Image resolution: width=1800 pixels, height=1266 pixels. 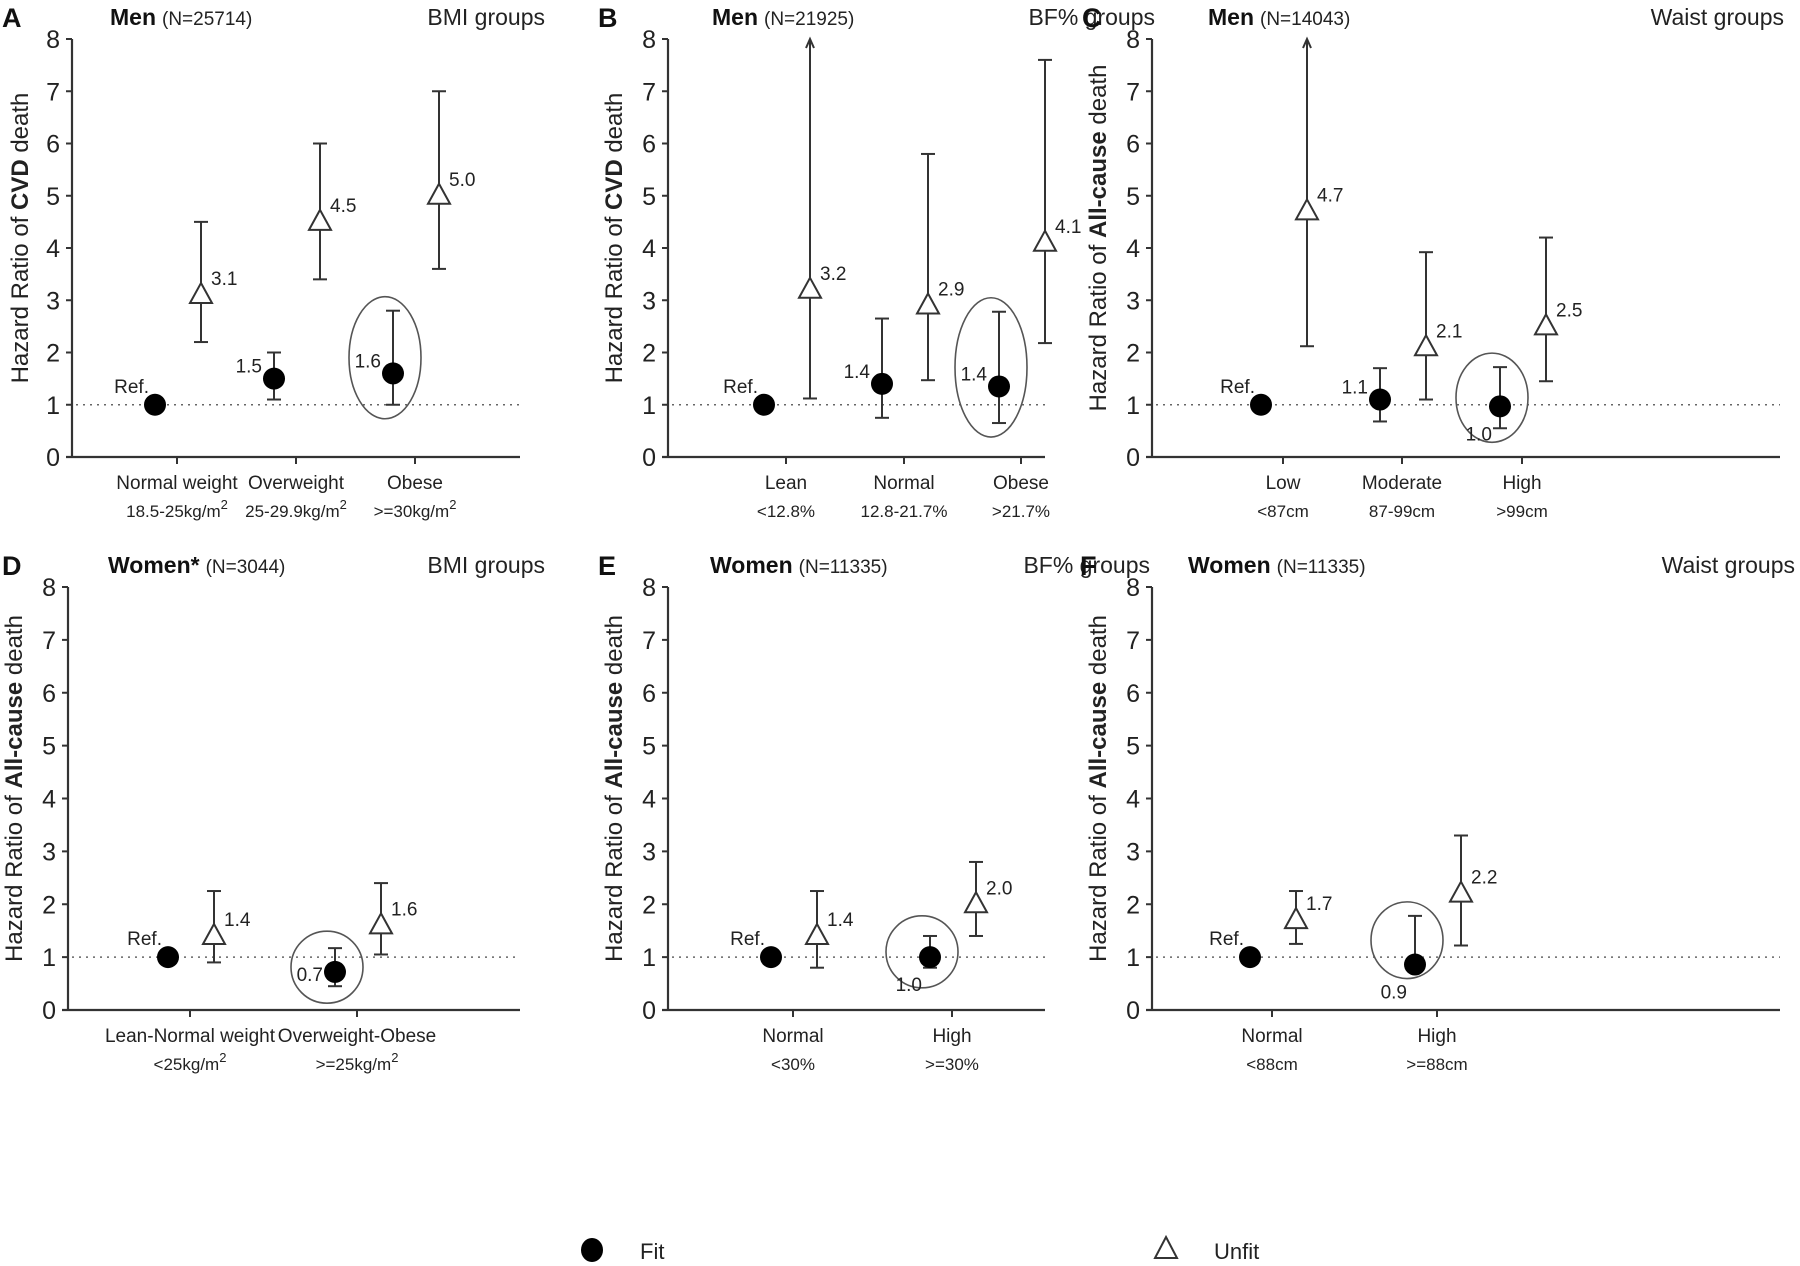 What do you see at coordinates (354, 1064) in the screenshot?
I see `x-tick-sublabel-text: >=25kg/m` at bounding box center [354, 1064].